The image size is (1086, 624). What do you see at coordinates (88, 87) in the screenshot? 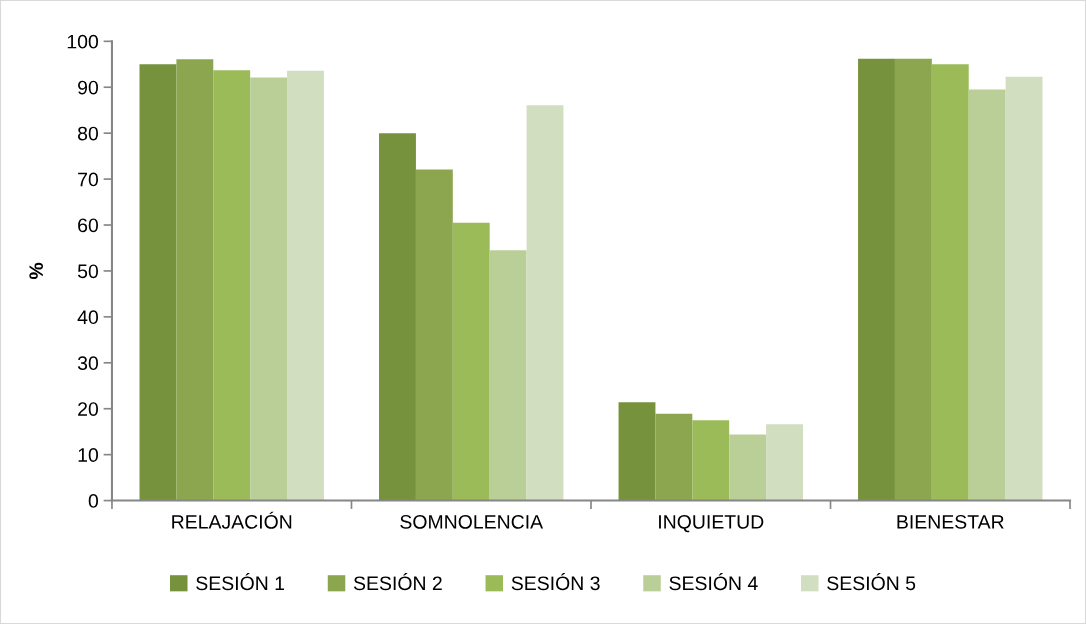
I see `y-tick-label: 90` at bounding box center [88, 87].